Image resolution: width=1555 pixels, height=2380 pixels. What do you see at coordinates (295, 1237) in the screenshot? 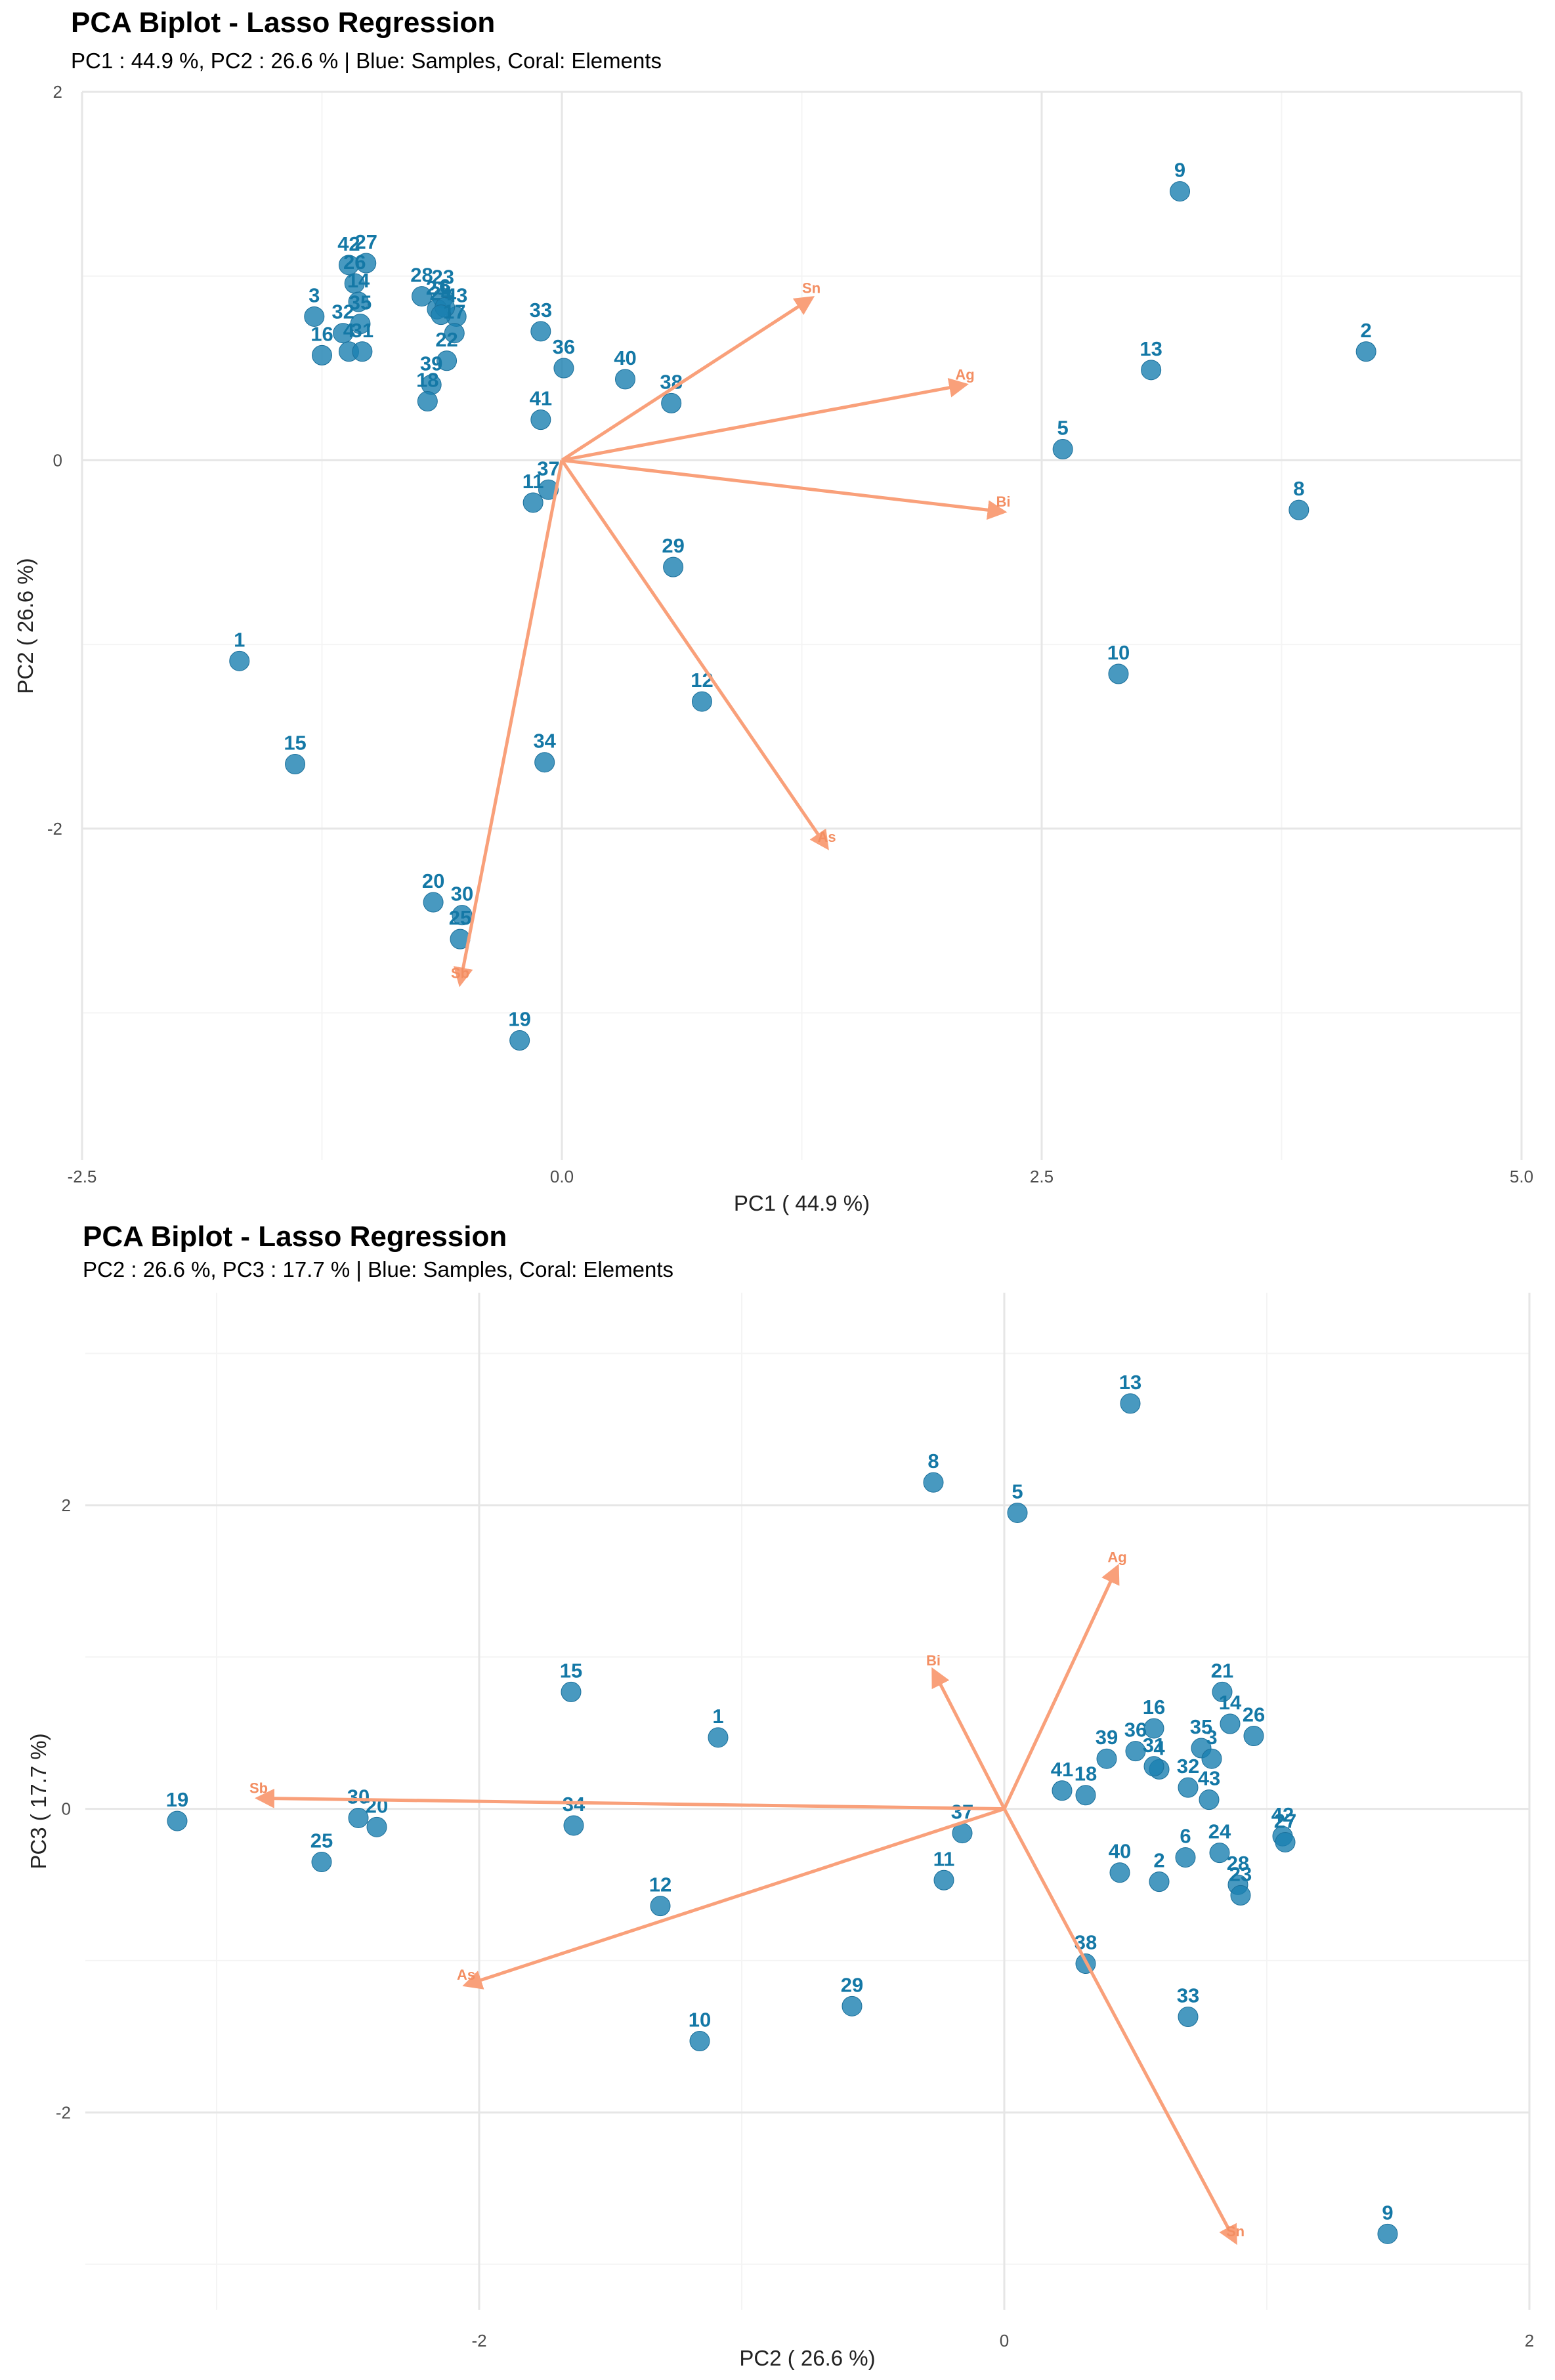
I see `chart-title: PCA Biplot - Lasso Regression` at bounding box center [295, 1237].